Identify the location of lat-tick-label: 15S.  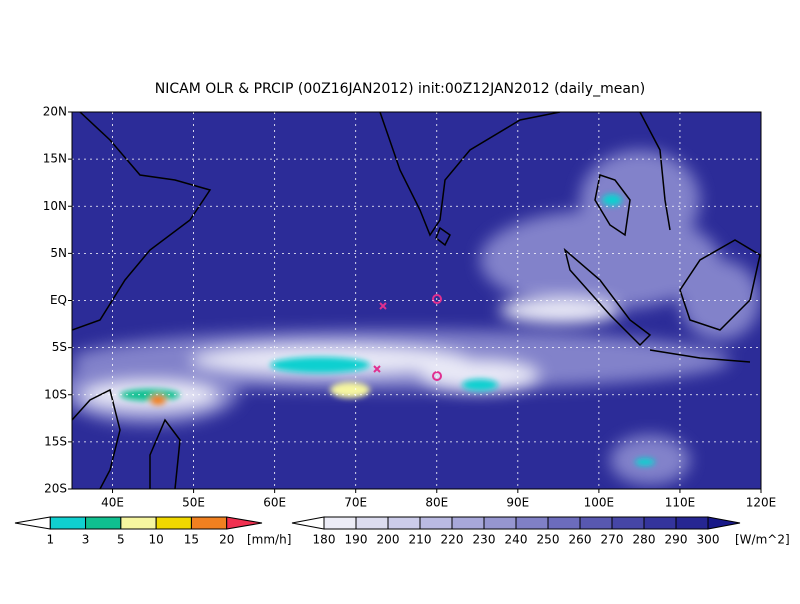
(55, 441).